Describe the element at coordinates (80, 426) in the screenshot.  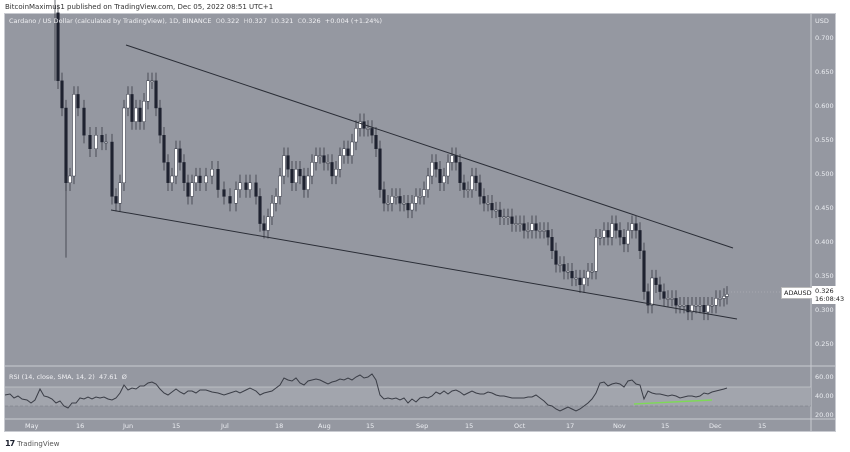
I see `svg-text: 16` at that location.